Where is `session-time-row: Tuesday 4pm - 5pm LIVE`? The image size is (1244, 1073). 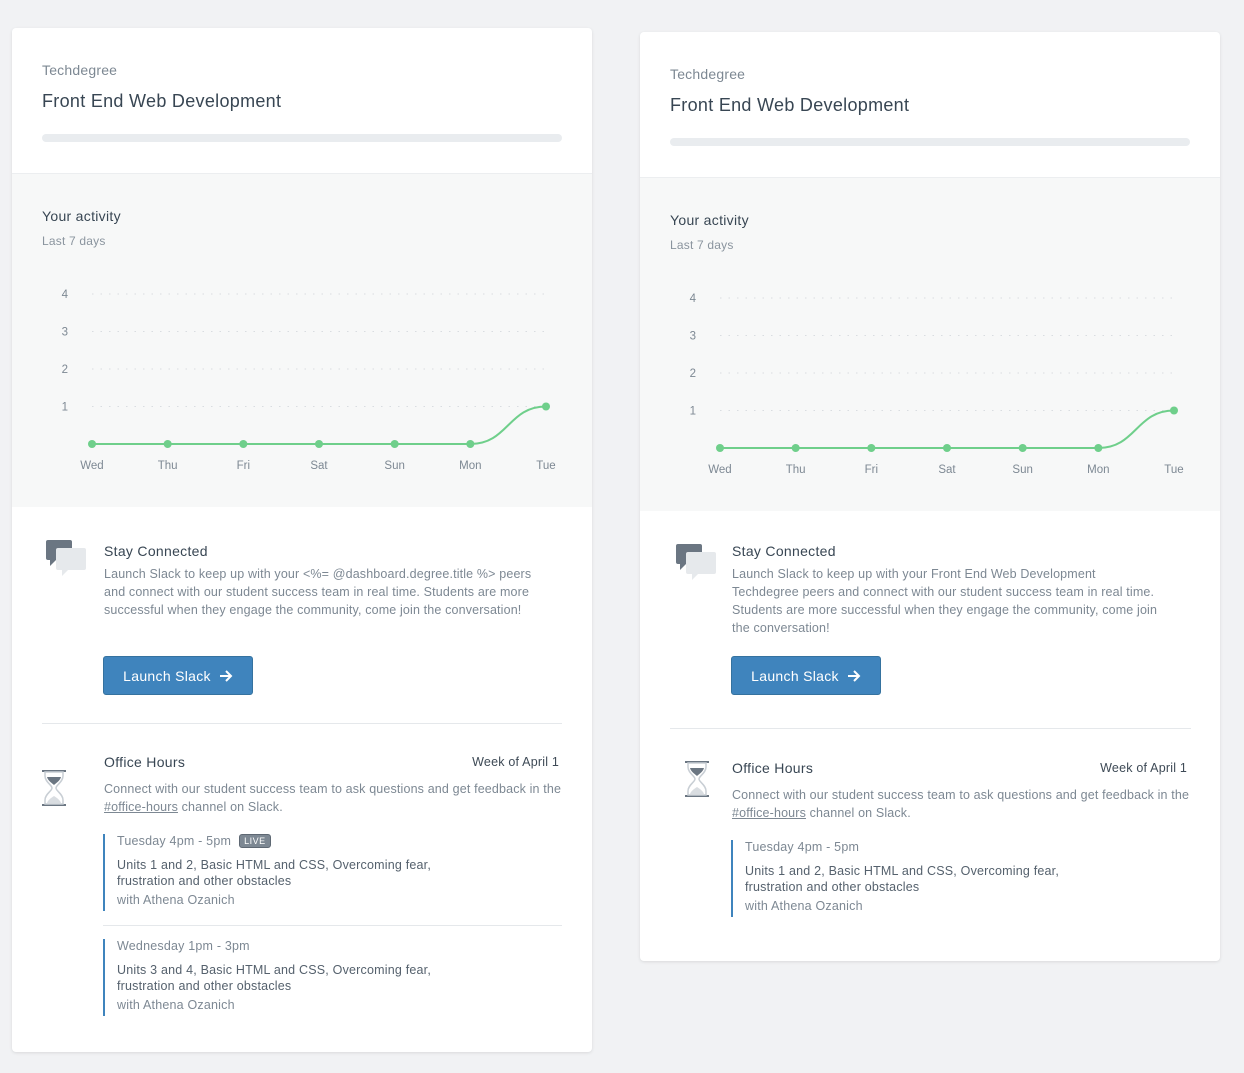 session-time-row: Tuesday 4pm - 5pm LIVE is located at coordinates (340, 841).